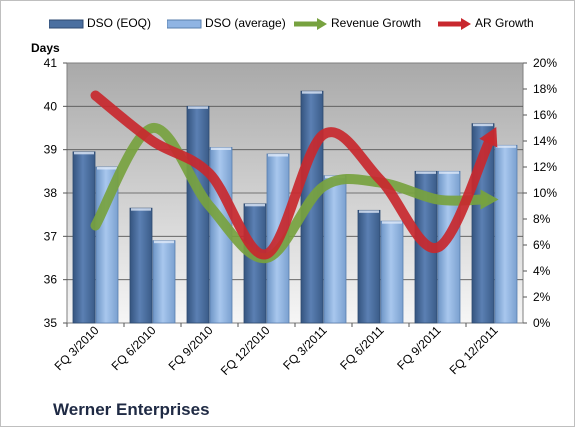 This screenshot has width=575, height=427. I want to click on right-tick-label: 2%, so click(542, 297).